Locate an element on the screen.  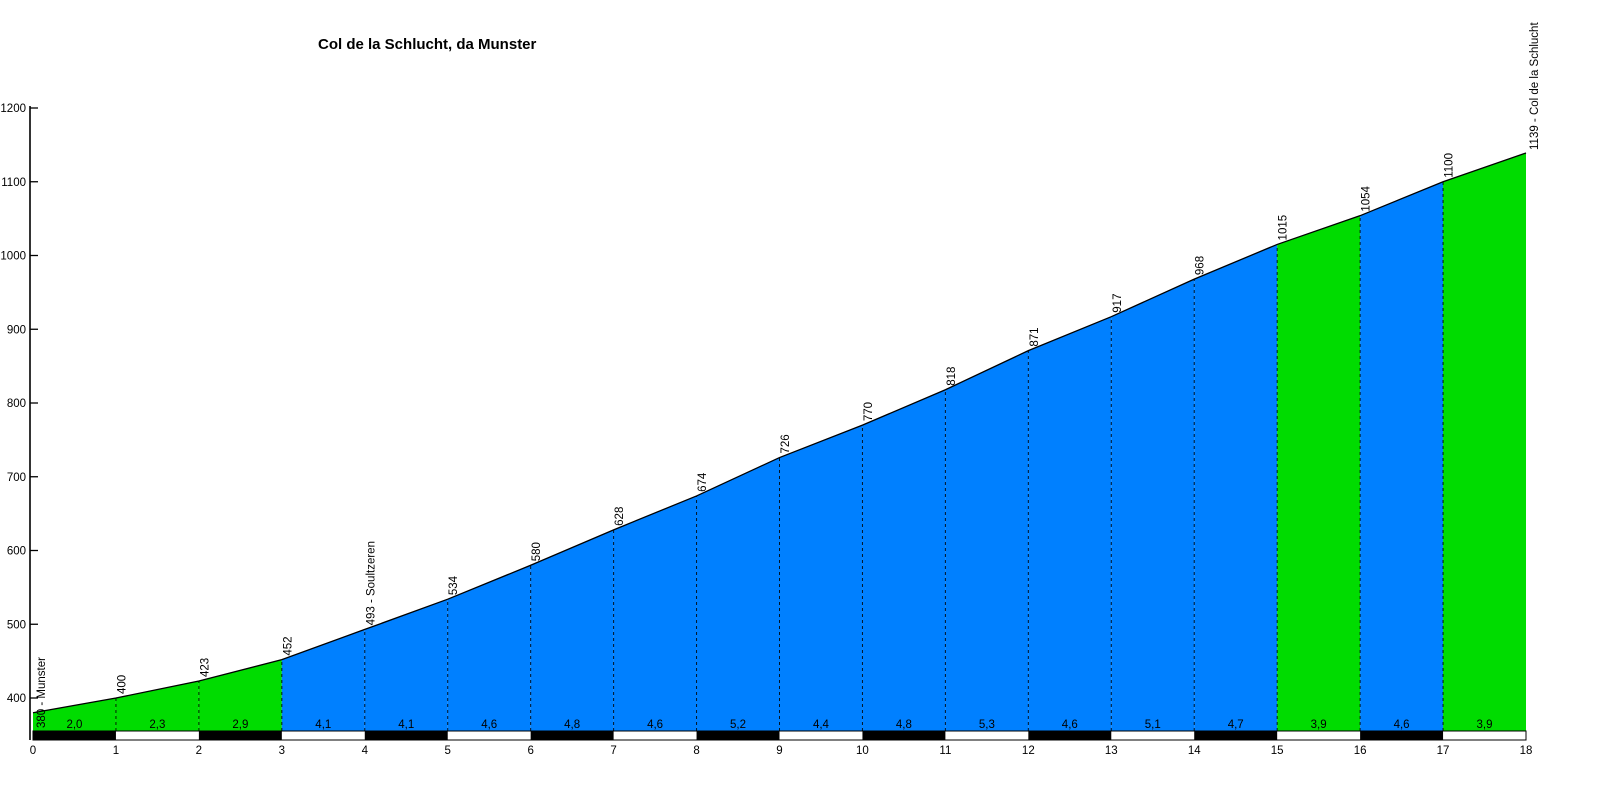
elevation-label: 1139 - Col de la Schlucht is located at coordinates (1535, 86).